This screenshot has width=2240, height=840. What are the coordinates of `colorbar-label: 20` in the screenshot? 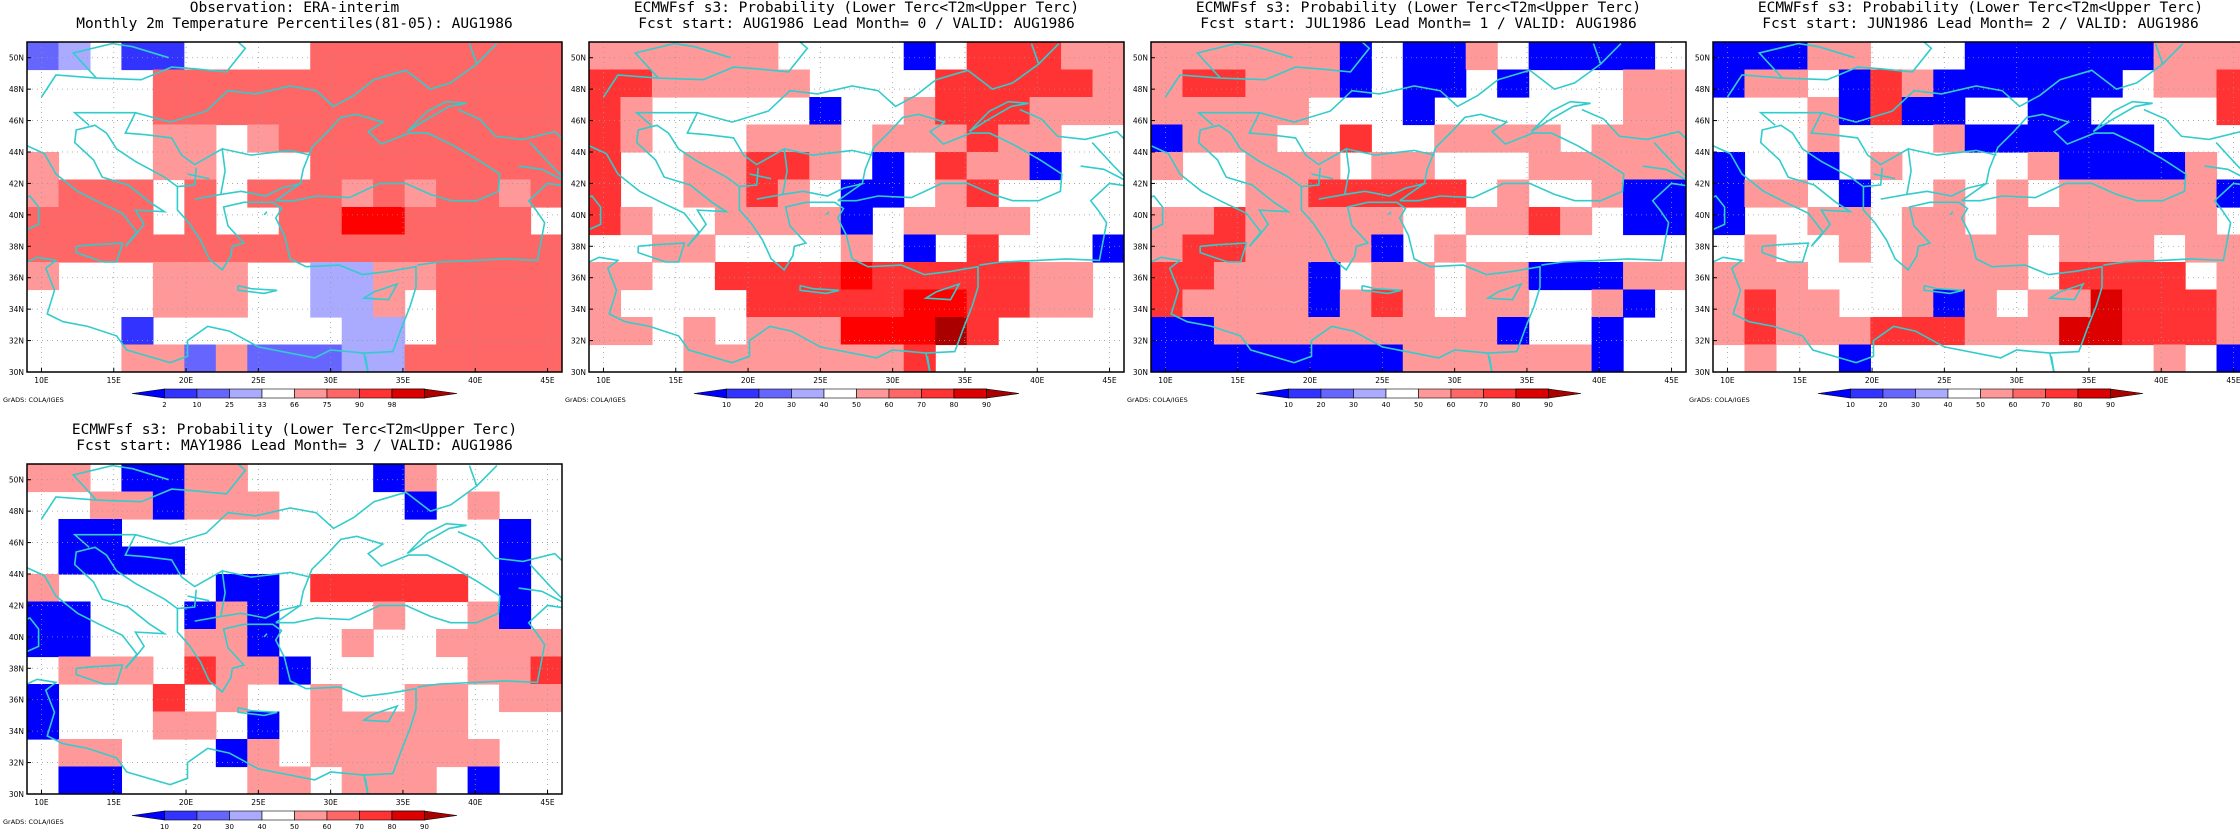 It's located at (1883, 405).